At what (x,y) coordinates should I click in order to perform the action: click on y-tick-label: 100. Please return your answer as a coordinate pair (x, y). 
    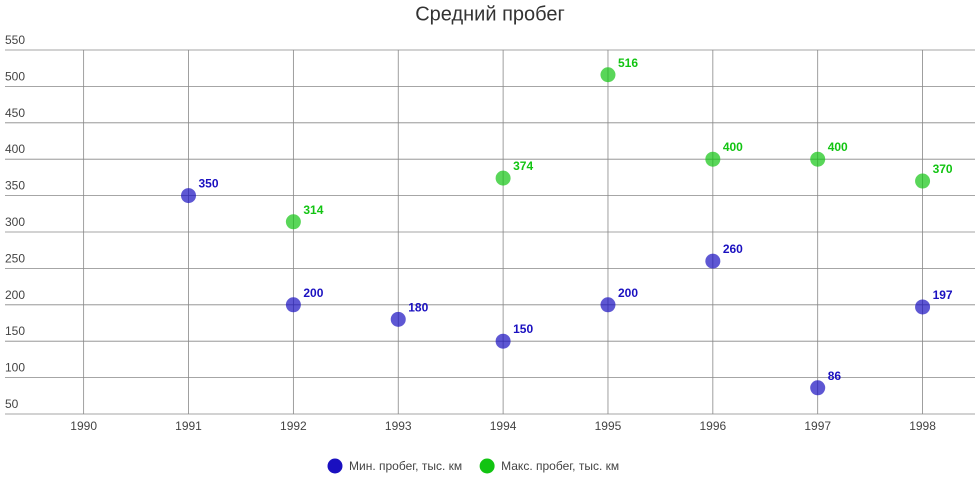
    Looking at the image, I should click on (15, 368).